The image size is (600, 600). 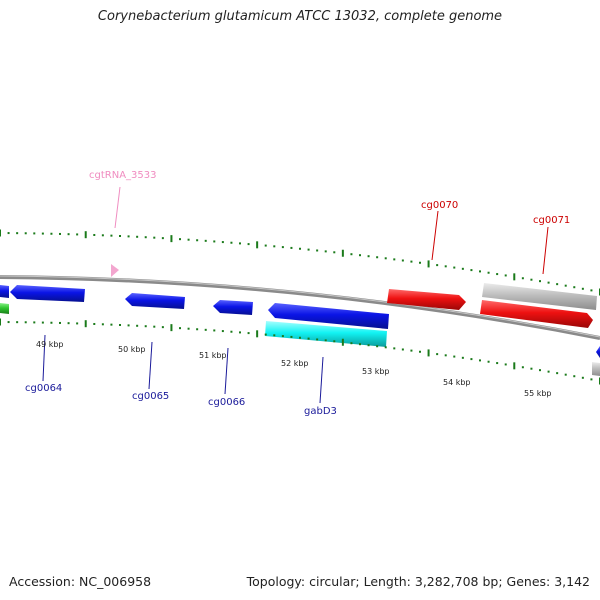 I want to click on cg0066-gene, so click(x=233, y=307).